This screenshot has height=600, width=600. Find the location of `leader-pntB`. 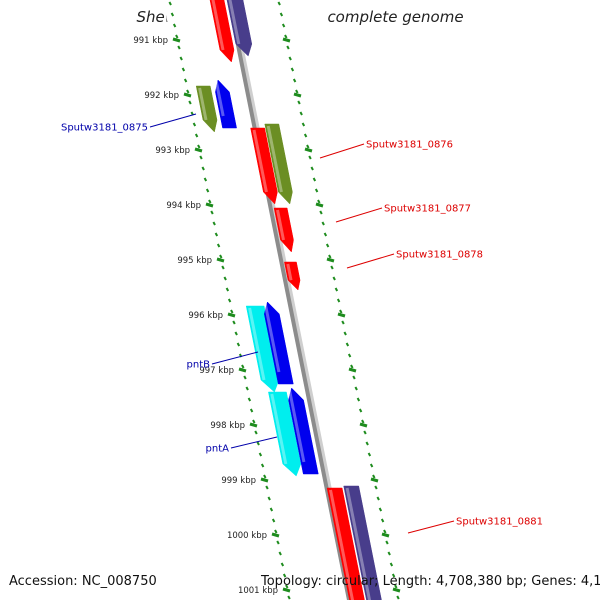

leader-pntB is located at coordinates (235, 358).